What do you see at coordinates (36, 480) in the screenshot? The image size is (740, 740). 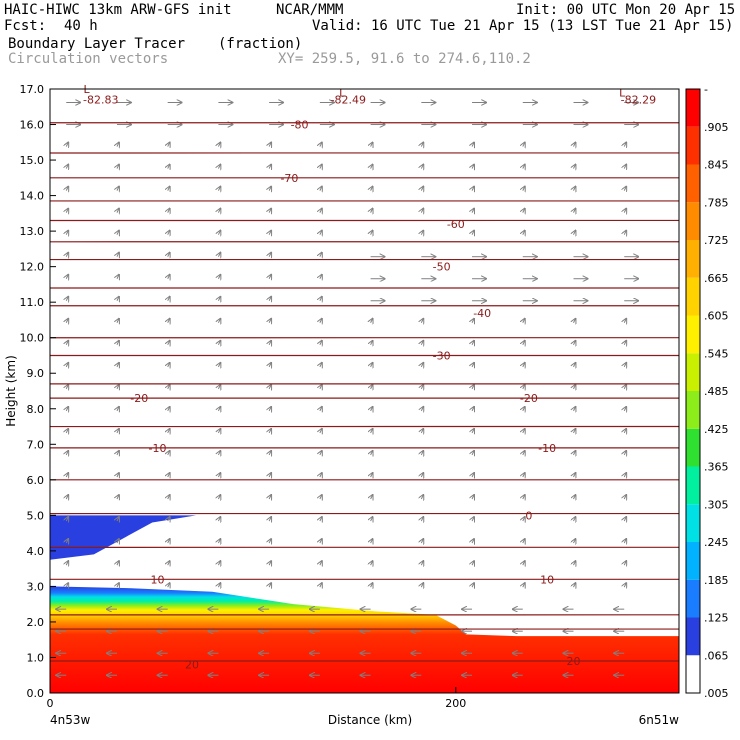 I see `y-tick-label: 6.0` at bounding box center [36, 480].